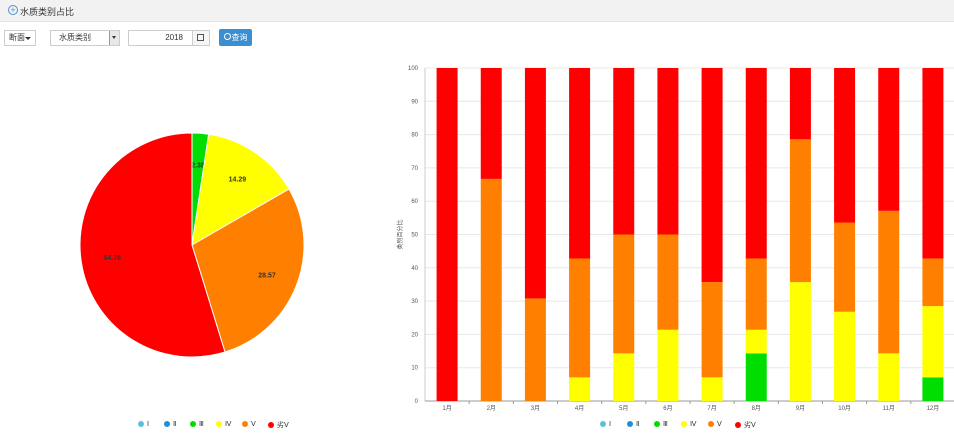 The height and width of the screenshot is (442, 954). I want to click on y-tick-label: 40, so click(414, 269).